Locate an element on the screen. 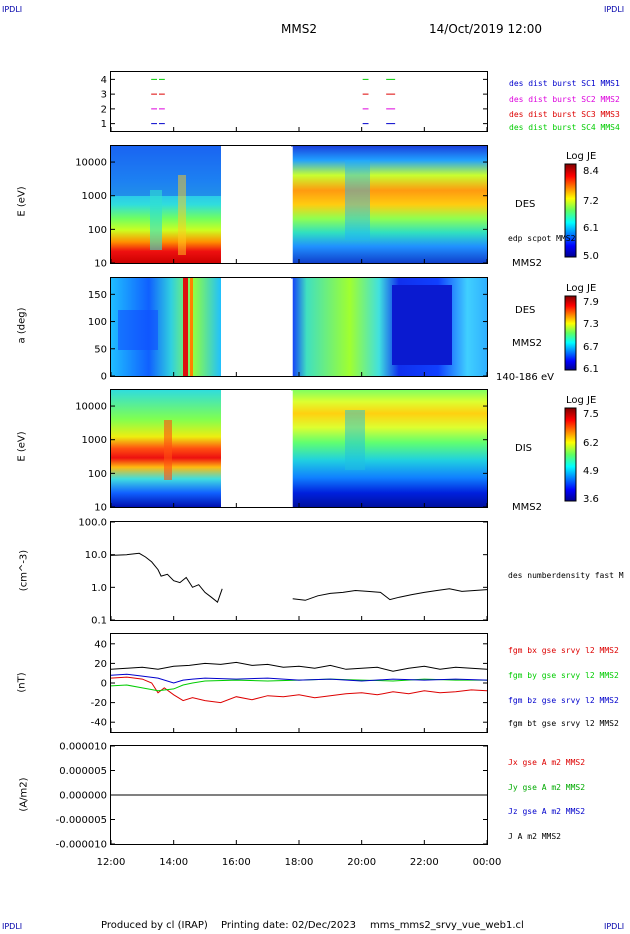  legend-sc3: des dist burst SC3 MMS3 is located at coordinates (564, 114).